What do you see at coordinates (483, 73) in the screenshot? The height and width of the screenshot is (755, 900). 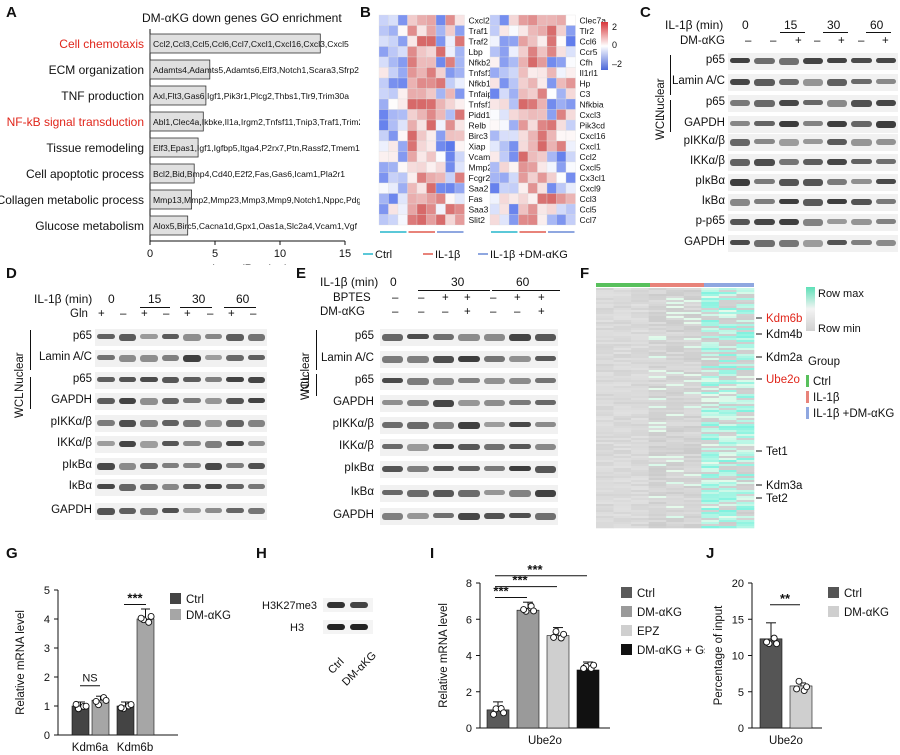 I see `left-heat-gene-label: Tnfsf14` at bounding box center [483, 73].